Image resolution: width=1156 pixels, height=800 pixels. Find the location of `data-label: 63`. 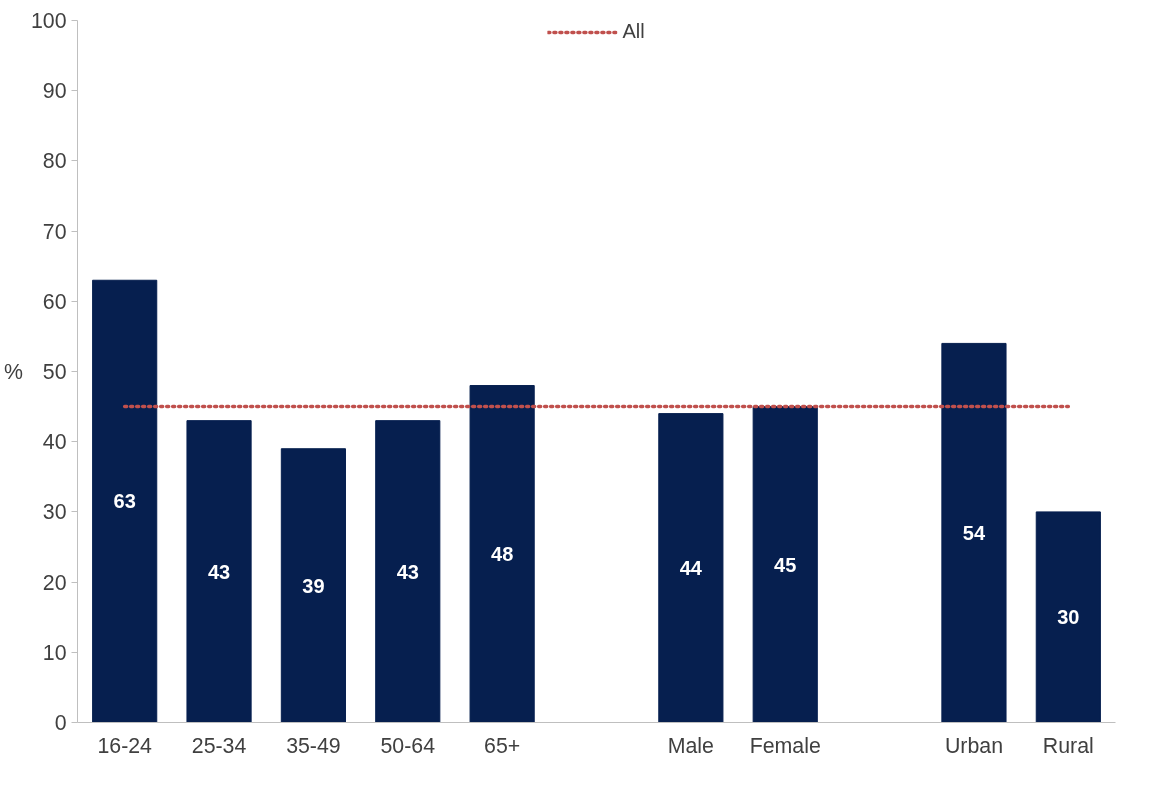

data-label: 63 is located at coordinates (124, 501).